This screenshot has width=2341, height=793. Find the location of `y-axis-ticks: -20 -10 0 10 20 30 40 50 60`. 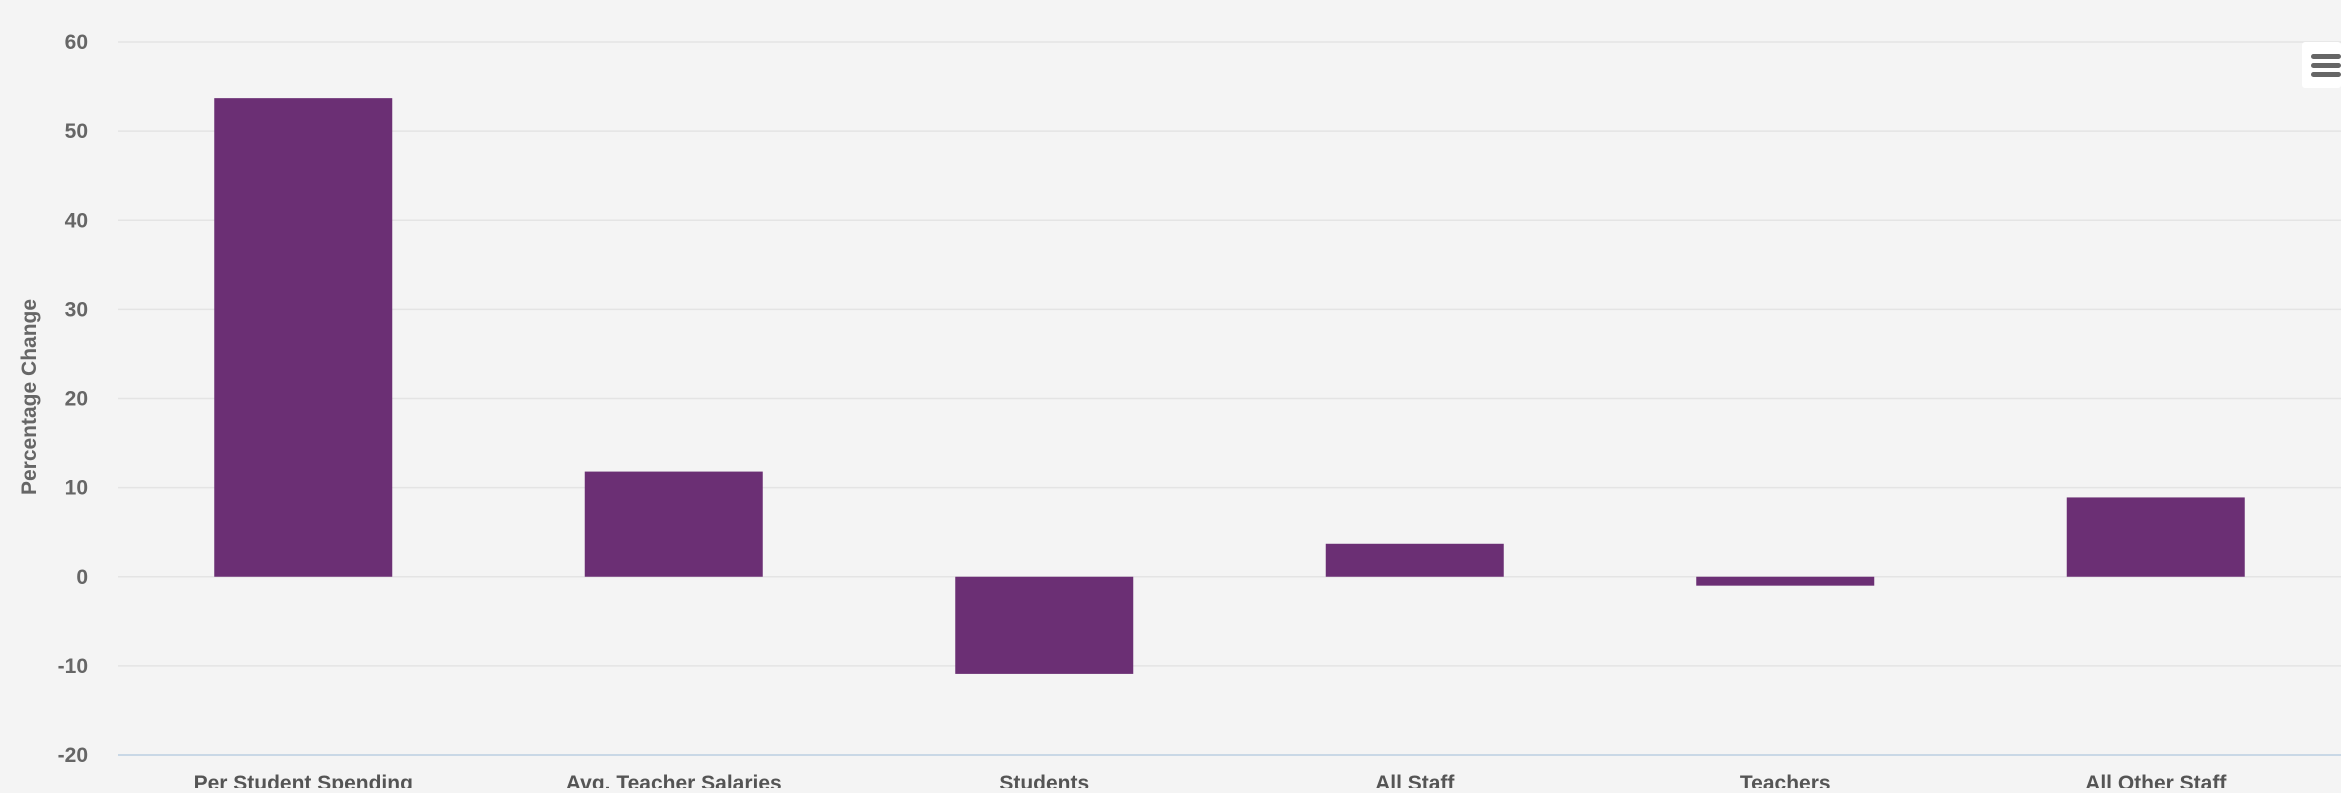

y-axis-ticks: -20 -10 0 10 20 30 40 50 60 is located at coordinates (73, 399).